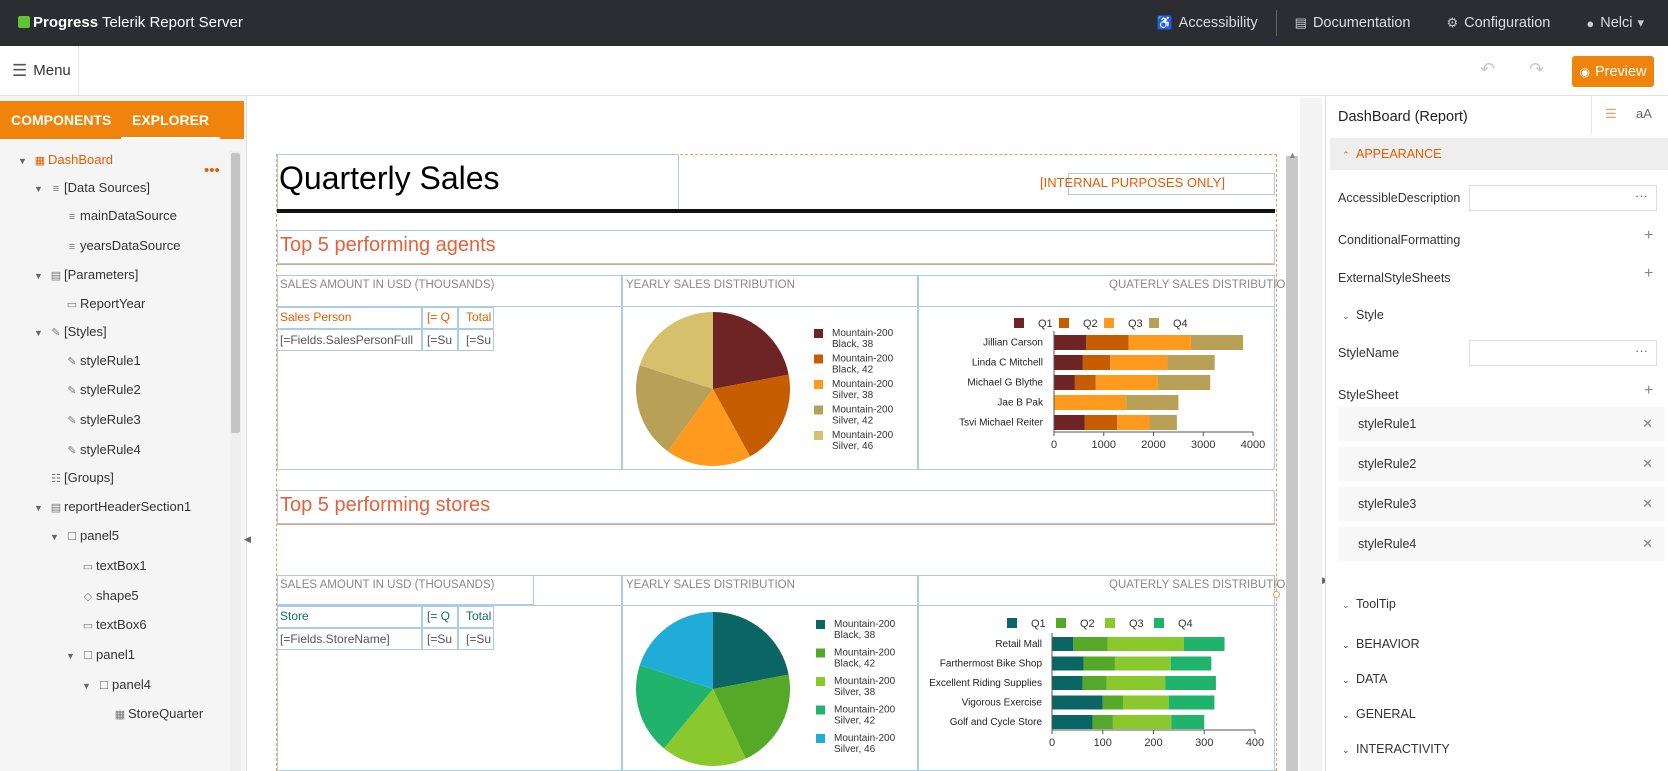 The height and width of the screenshot is (771, 1668). What do you see at coordinates (84, 536) in the screenshot?
I see `tree-node: ▼ ☐ panel5` at bounding box center [84, 536].